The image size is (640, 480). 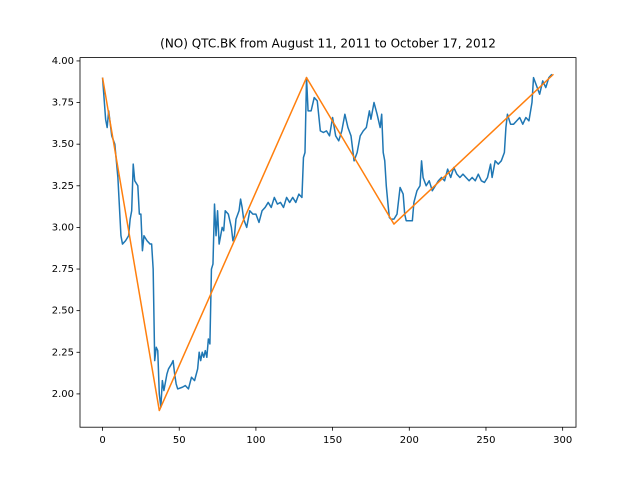 What do you see at coordinates (63, 394) in the screenshot?
I see `y-tick-label: 2.00` at bounding box center [63, 394].